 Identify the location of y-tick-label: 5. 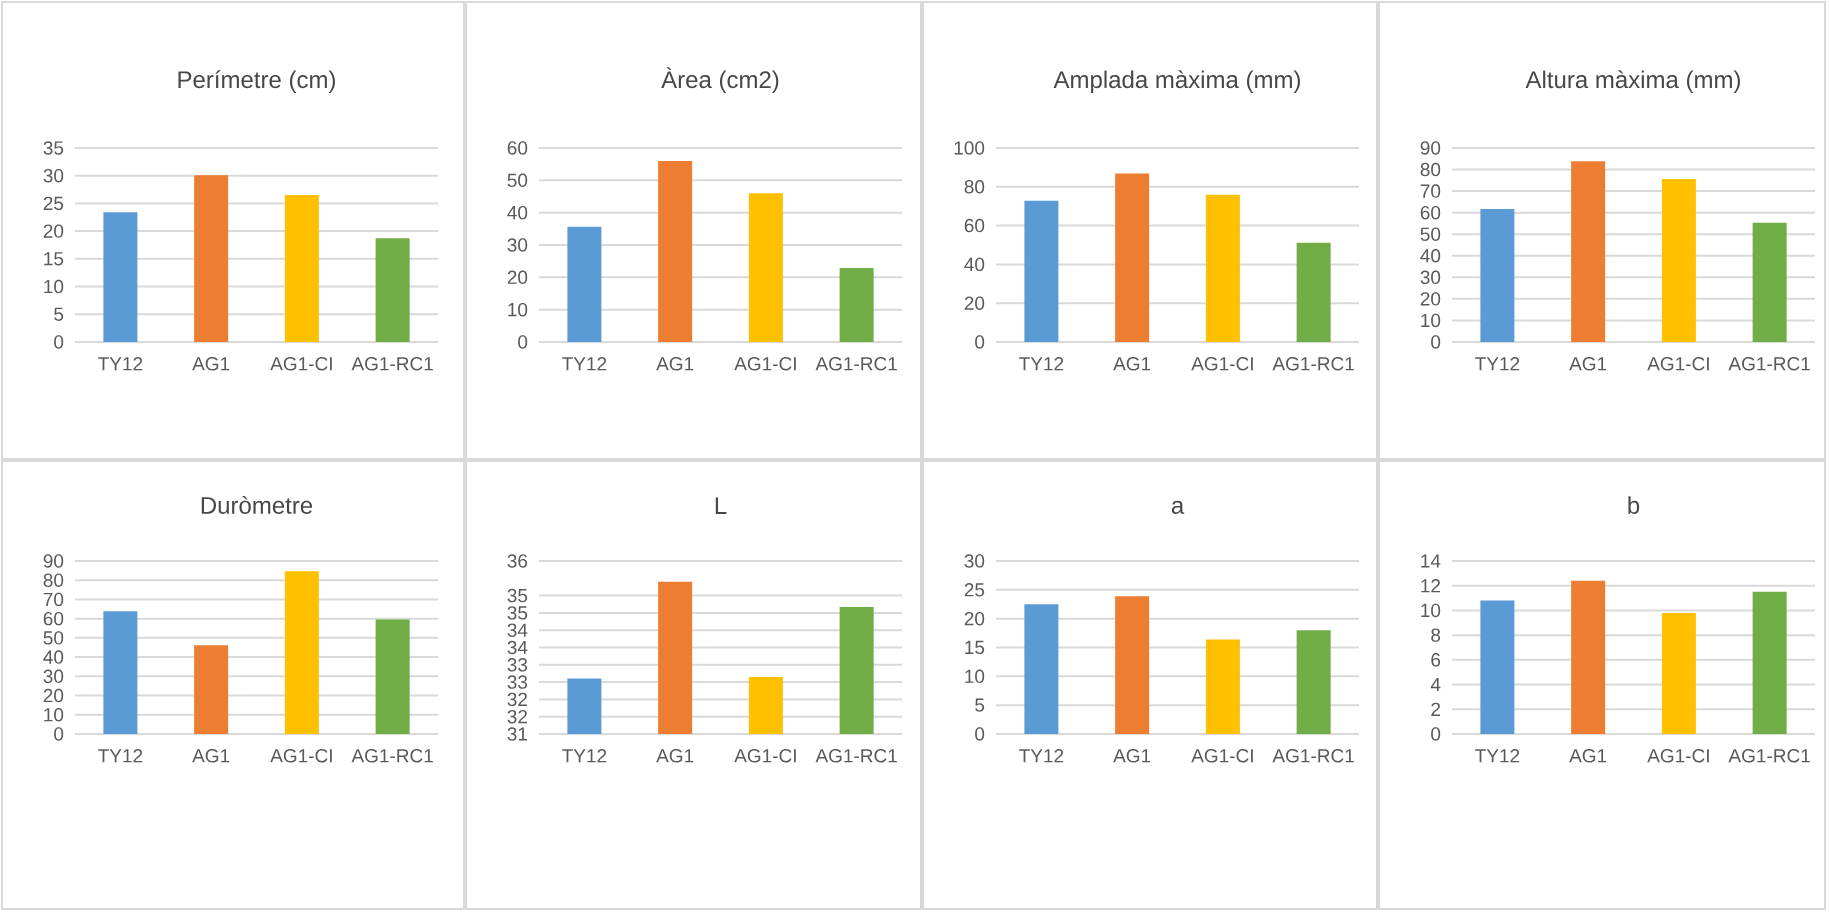
(980, 705).